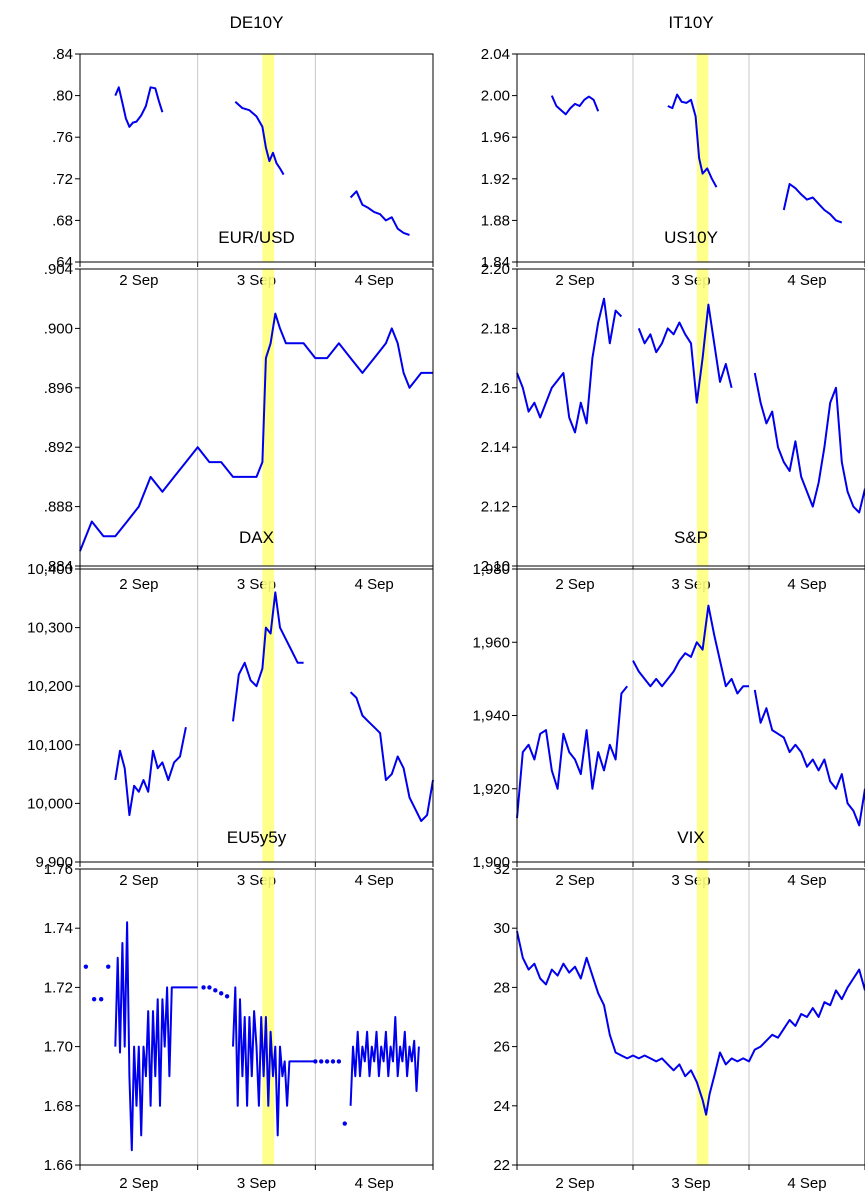 The image size is (865, 1199). I want to click on y-tick-label: .68, so click(62, 220).